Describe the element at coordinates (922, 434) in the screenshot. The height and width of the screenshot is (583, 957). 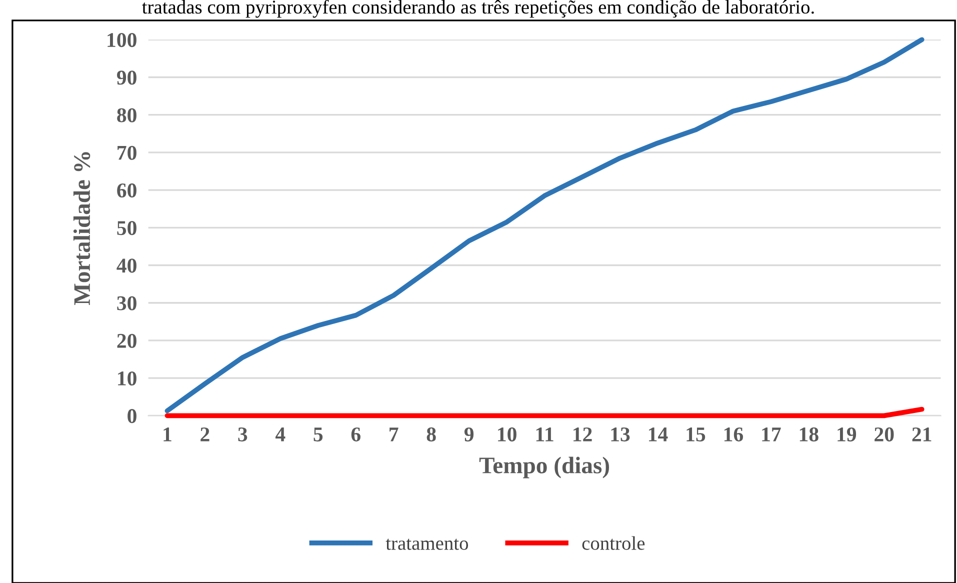
I see `x-tick-label: 21` at that location.